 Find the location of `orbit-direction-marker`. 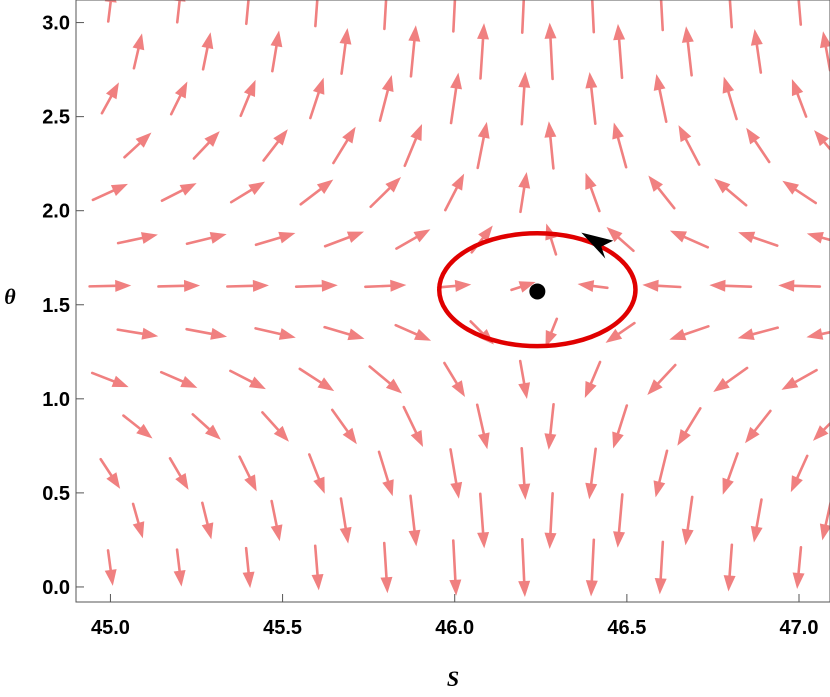

orbit-direction-marker is located at coordinates (597, 245).